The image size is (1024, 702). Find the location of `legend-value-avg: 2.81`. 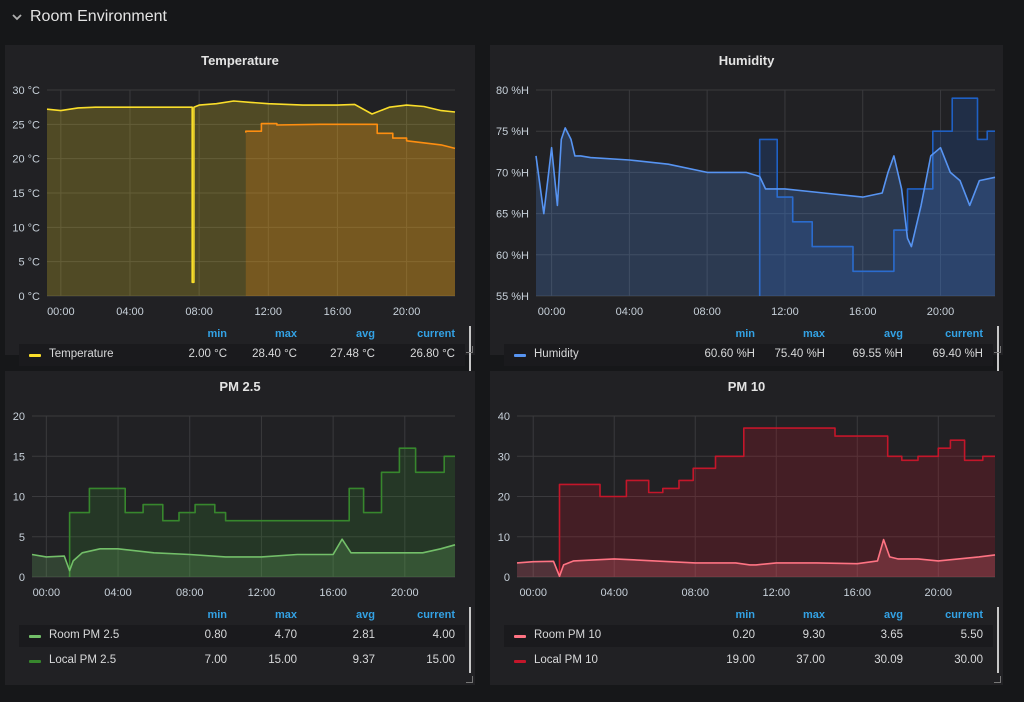

legend-value-avg: 2.81 is located at coordinates (363, 635).